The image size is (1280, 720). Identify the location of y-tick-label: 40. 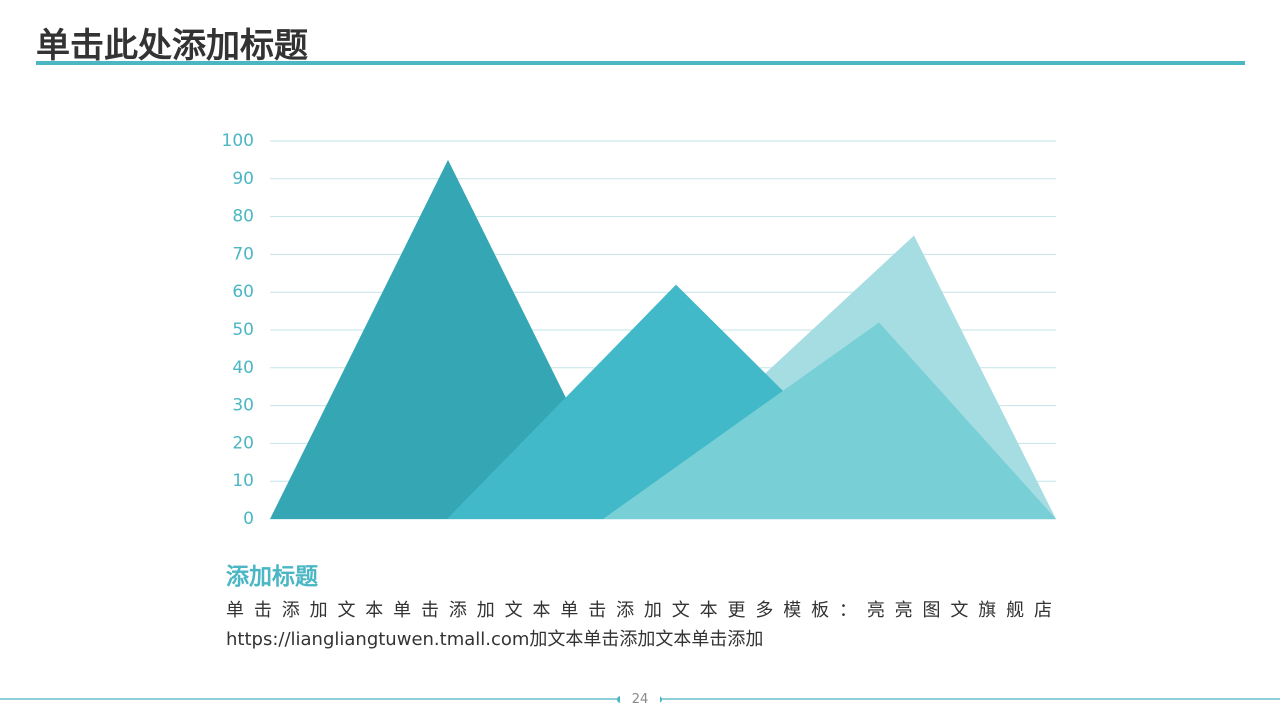
(243, 368).